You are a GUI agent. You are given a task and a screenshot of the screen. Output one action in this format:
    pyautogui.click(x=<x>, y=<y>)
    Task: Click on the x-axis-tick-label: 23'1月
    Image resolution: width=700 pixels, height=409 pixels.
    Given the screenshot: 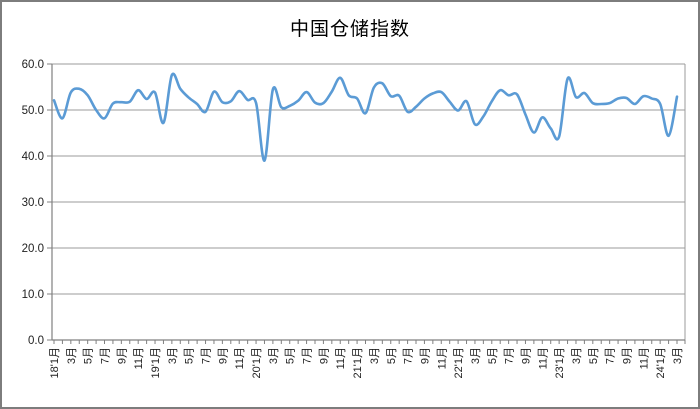 What is the action you would take?
    pyautogui.click(x=560, y=362)
    